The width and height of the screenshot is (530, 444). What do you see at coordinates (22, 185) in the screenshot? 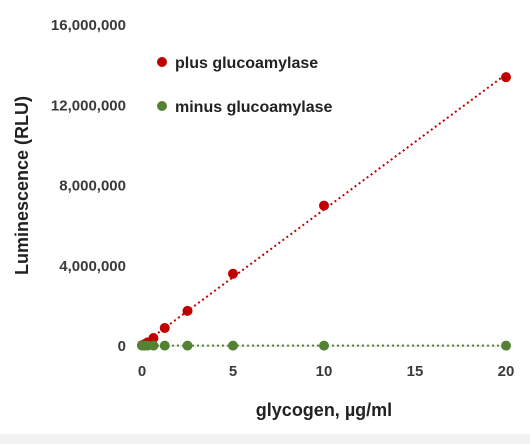
I see `y-axis-title: Luminescence (RLU)` at bounding box center [22, 185].